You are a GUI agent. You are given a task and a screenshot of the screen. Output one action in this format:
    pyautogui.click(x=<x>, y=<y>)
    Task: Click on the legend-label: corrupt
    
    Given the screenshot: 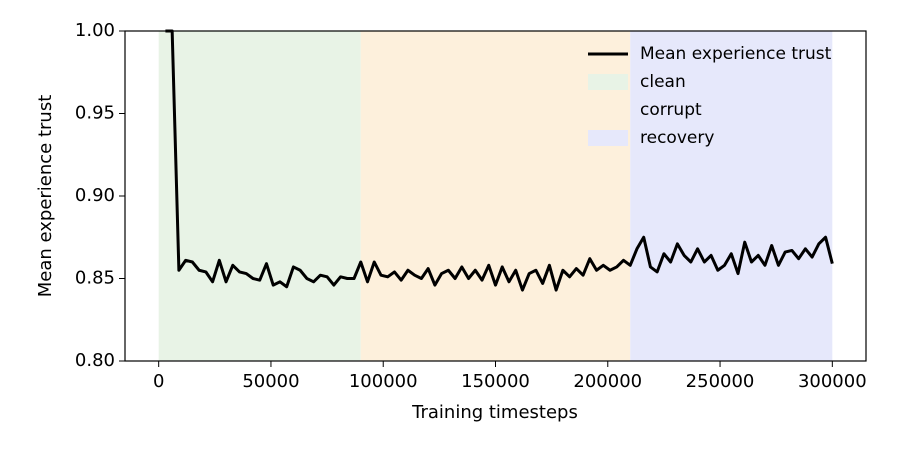 What is the action you would take?
    pyautogui.click(x=671, y=110)
    